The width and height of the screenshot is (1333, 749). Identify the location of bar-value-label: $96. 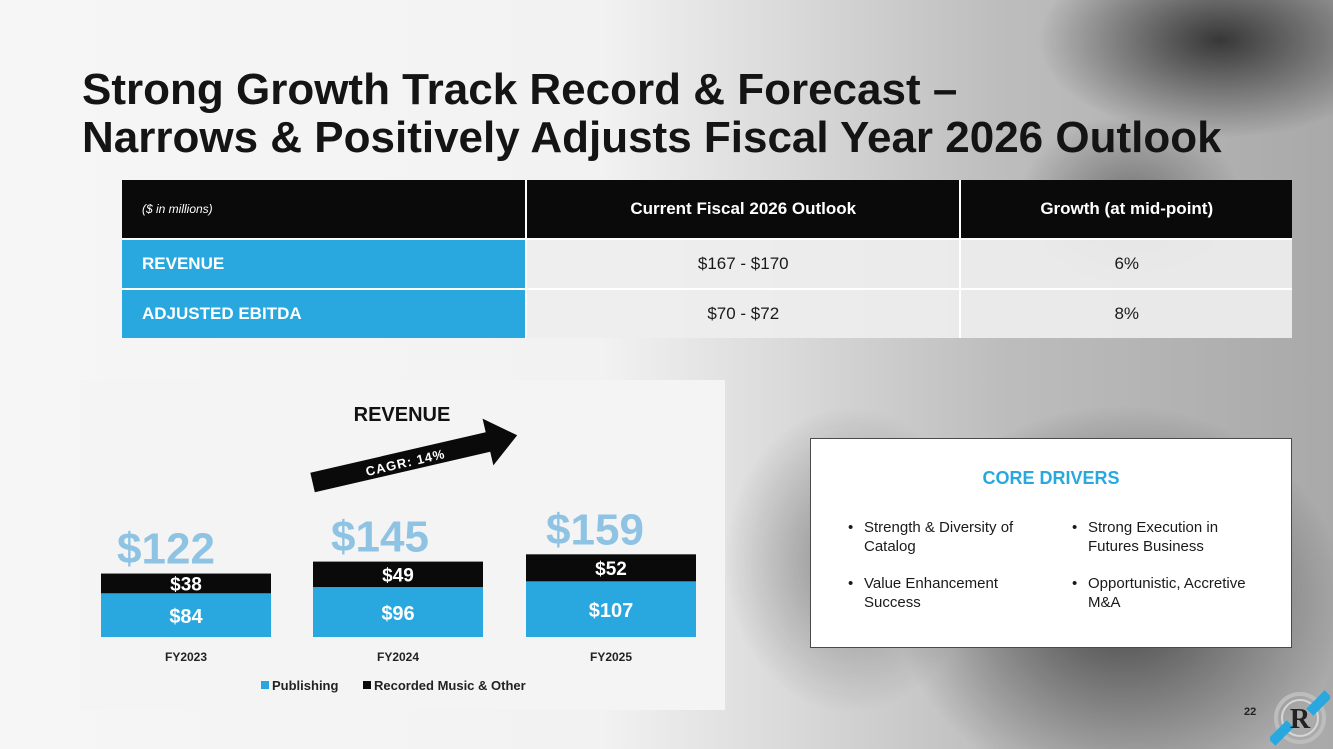
(397, 614).